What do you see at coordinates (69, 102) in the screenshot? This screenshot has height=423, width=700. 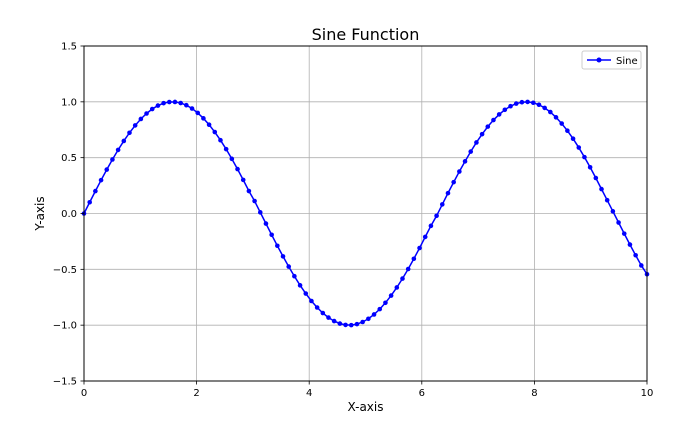 I see `y-tick-label: 1.0` at bounding box center [69, 102].